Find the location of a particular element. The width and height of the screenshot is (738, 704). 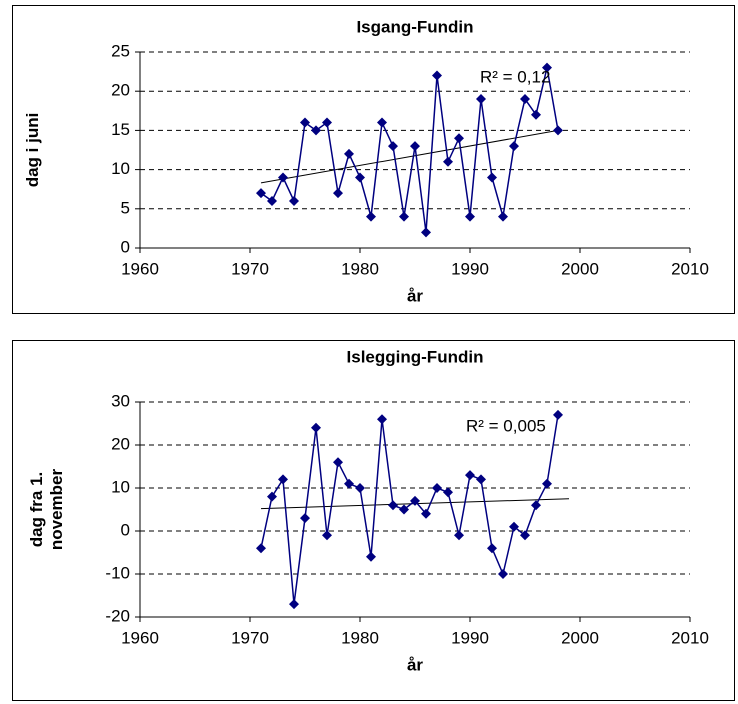

chart-title: Islegging-Fundin is located at coordinates (415, 356).